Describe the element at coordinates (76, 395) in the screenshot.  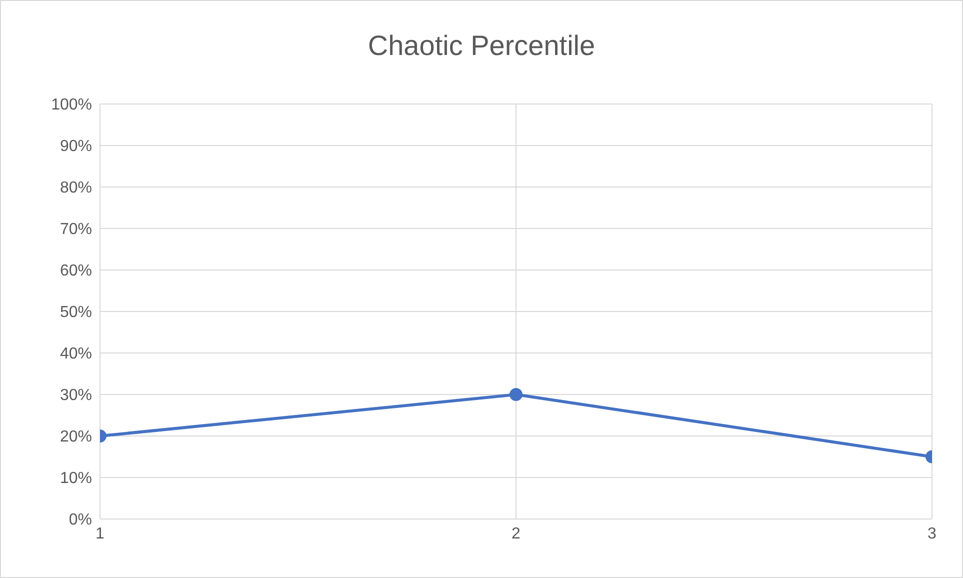
I see `y-tick-label: 30%` at that location.